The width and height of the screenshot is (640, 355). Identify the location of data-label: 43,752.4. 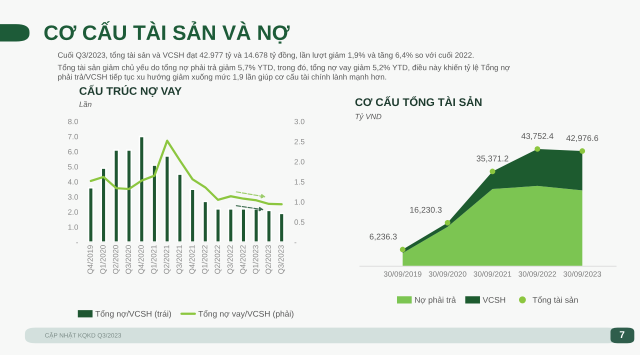
(537, 136).